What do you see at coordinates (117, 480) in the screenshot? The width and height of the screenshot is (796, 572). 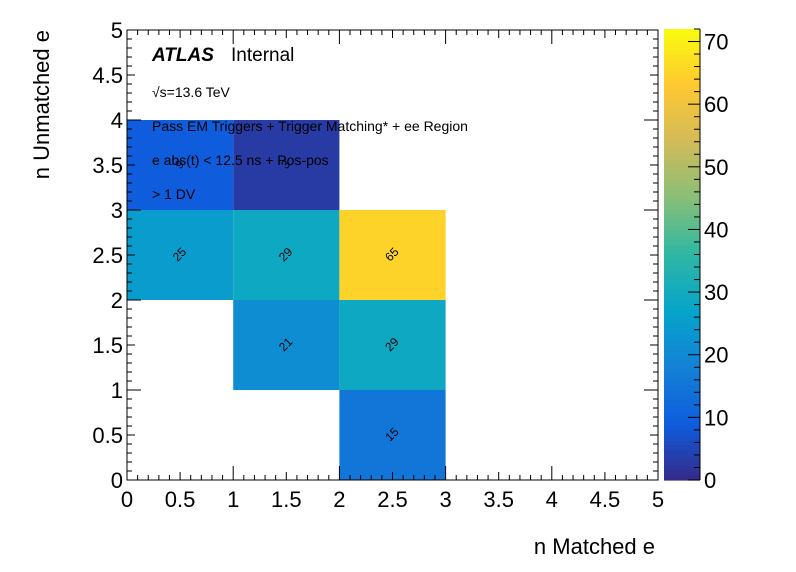 I see `y-tick-label: 0` at bounding box center [117, 480].